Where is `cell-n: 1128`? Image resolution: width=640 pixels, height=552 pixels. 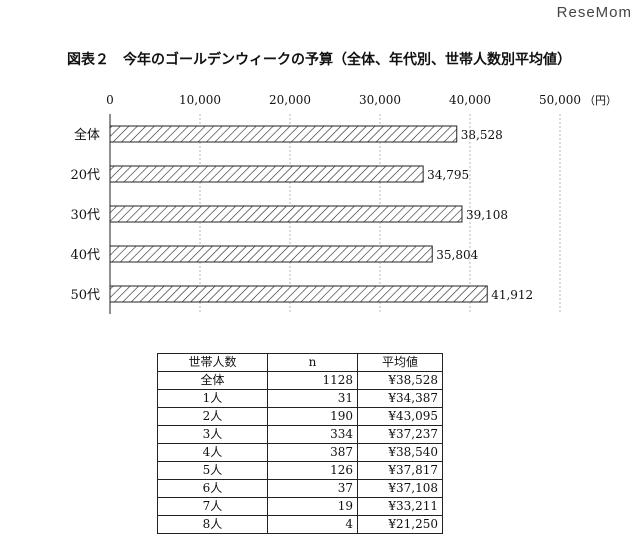 cell-n: 1128 is located at coordinates (312, 380).